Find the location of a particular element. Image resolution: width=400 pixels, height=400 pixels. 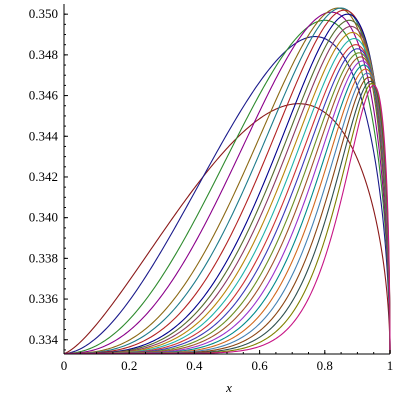

x-tick-label: 0 is located at coordinates (64, 365).